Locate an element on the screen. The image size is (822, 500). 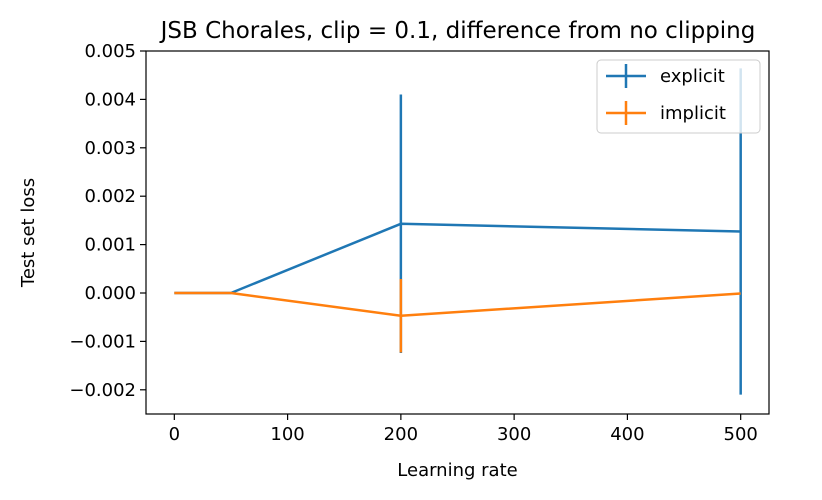
y-tick-label: 0.005 is located at coordinates (110, 51).